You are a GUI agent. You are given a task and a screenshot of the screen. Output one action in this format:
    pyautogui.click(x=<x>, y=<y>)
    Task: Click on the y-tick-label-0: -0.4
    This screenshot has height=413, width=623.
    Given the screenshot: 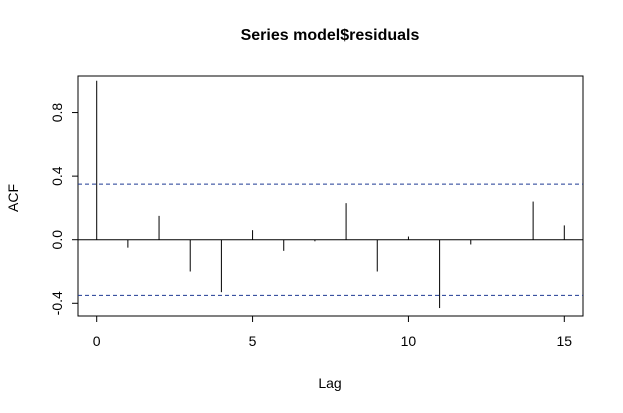 What is the action you would take?
    pyautogui.click(x=57, y=303)
    